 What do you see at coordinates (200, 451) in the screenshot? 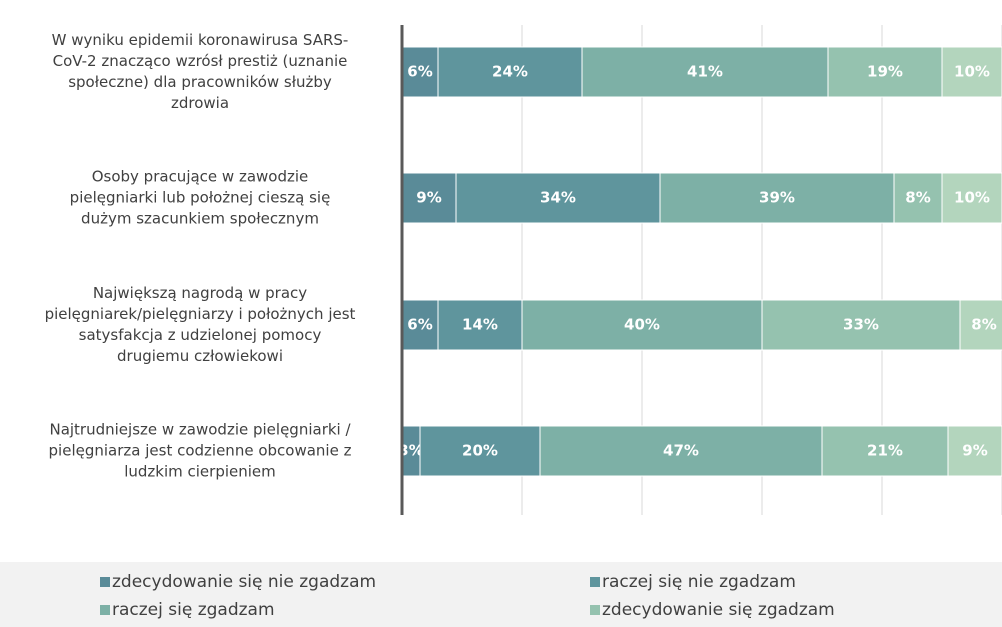
I see `category-label: pielęgniarza jest codzienne obcowanie z` at bounding box center [200, 451].